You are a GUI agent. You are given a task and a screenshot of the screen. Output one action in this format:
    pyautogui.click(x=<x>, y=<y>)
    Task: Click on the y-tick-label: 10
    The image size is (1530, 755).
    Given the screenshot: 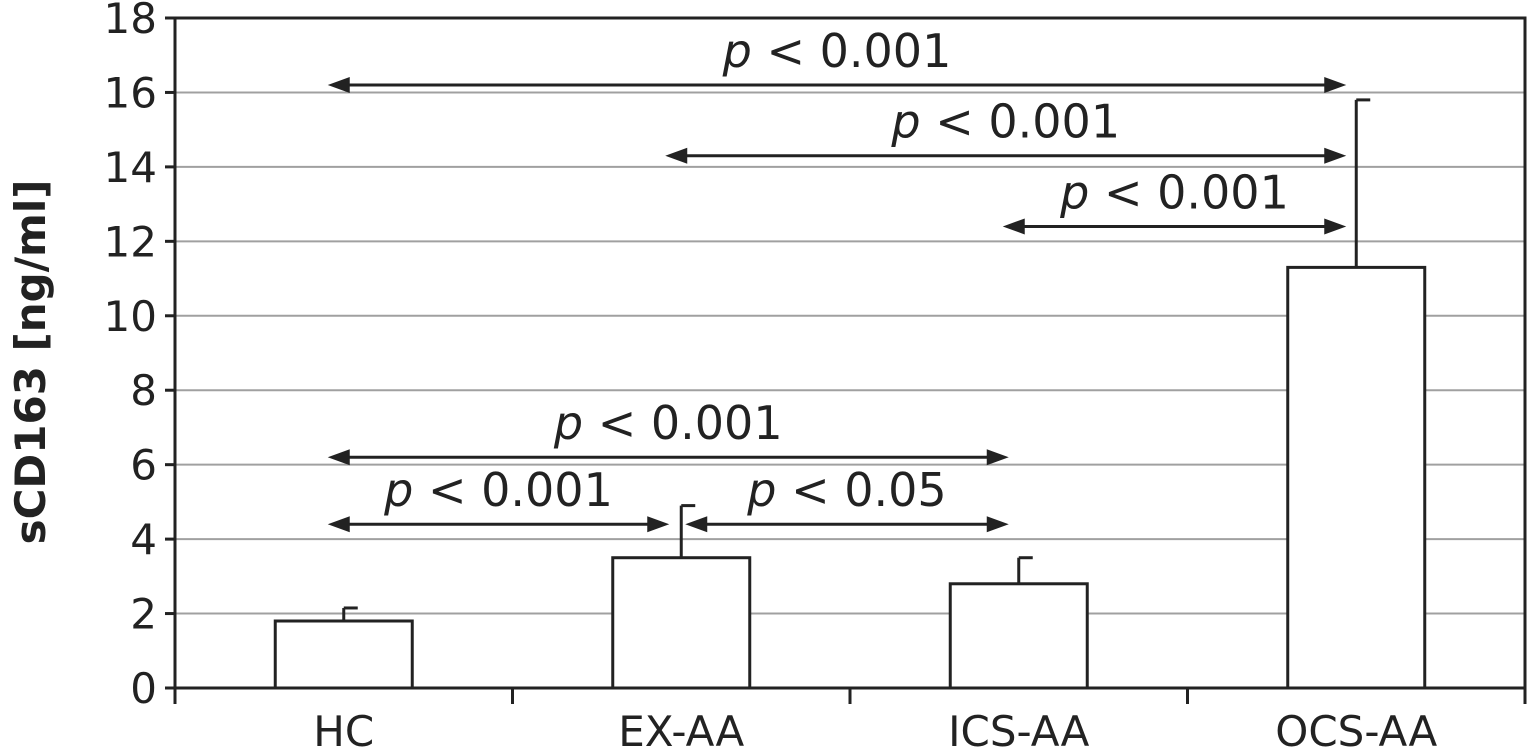 What is the action you would take?
    pyautogui.click(x=130, y=316)
    